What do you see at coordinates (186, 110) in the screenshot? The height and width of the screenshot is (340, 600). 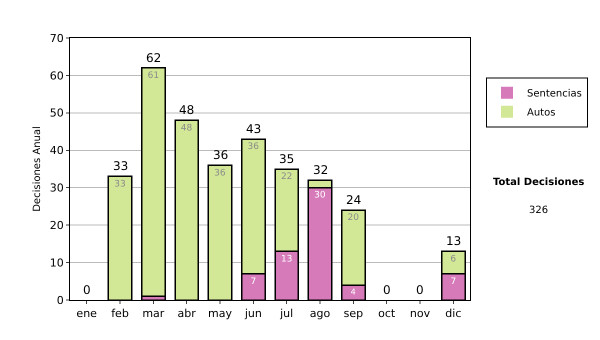 I see `total-label: 48` at bounding box center [186, 110].